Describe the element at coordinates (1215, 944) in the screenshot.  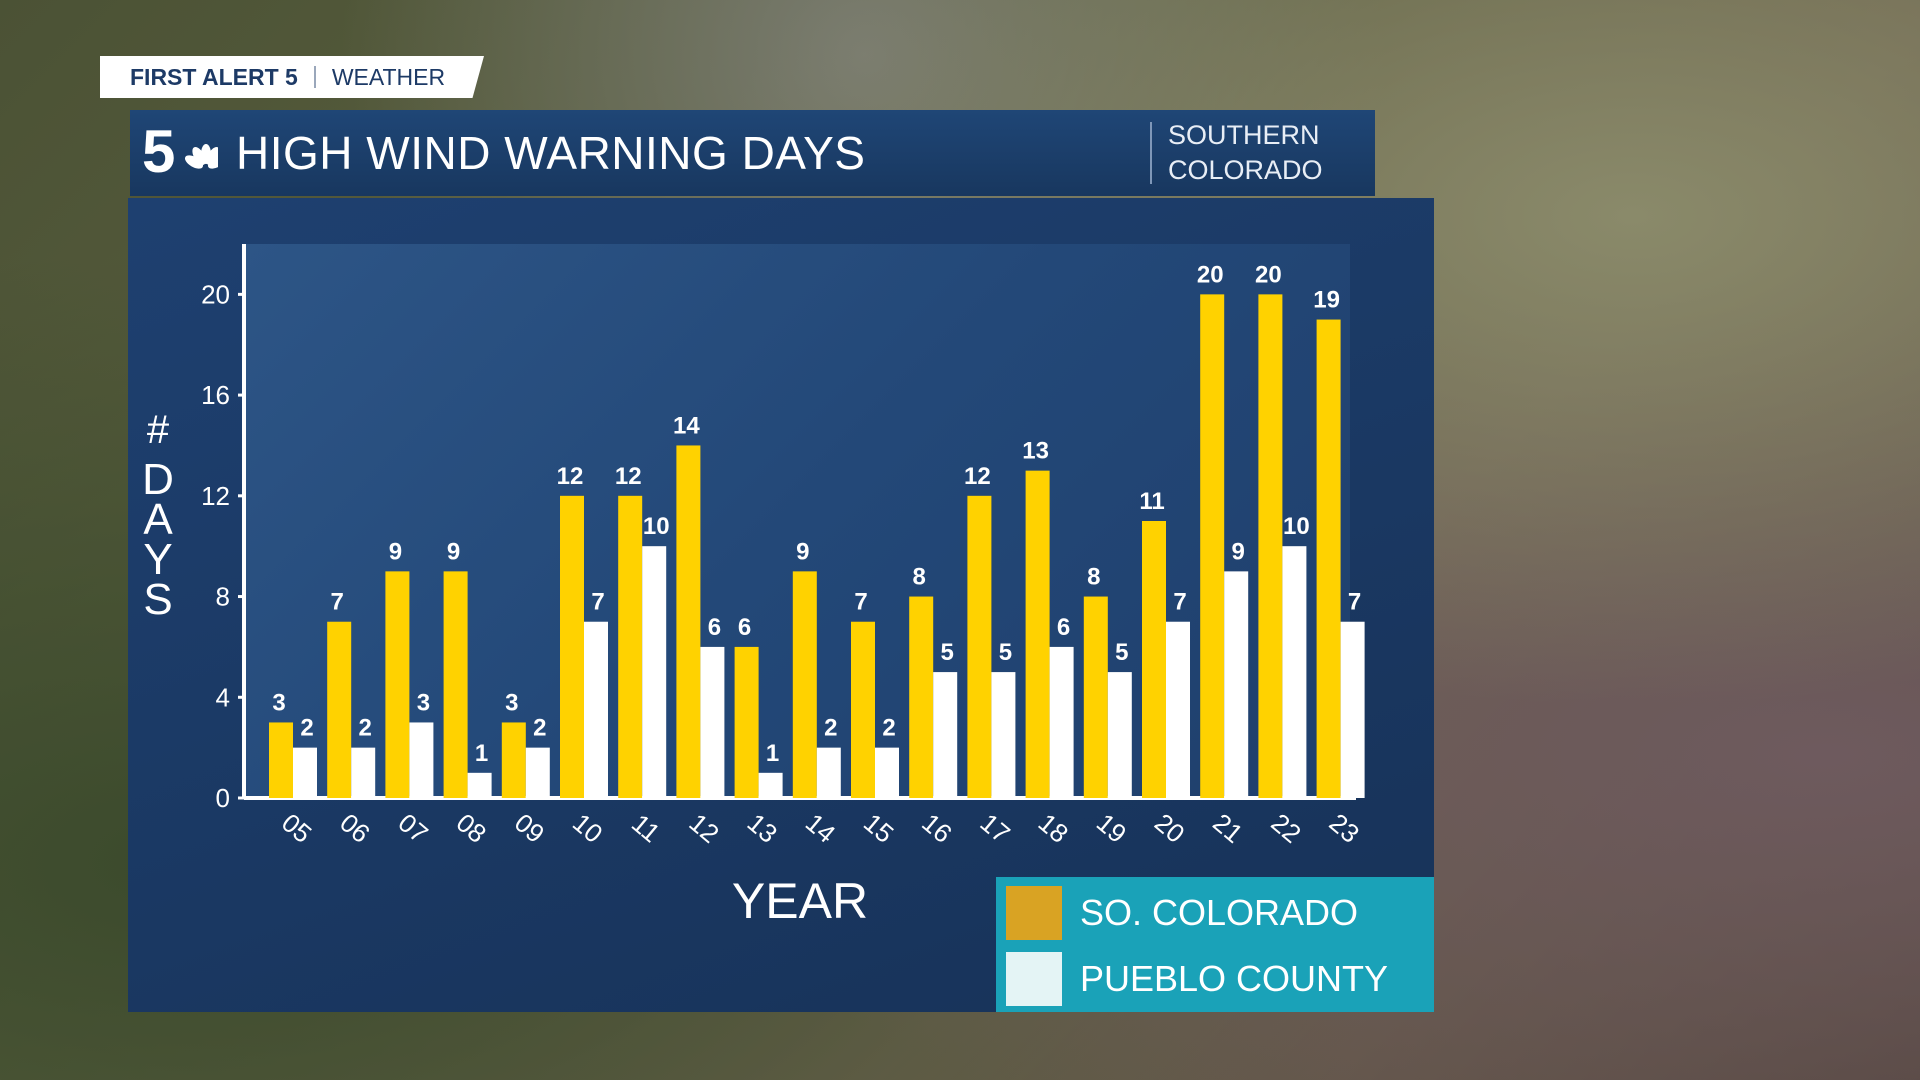
I see `legend: SO. COLORADO PUEBLO COUNTY` at that location.